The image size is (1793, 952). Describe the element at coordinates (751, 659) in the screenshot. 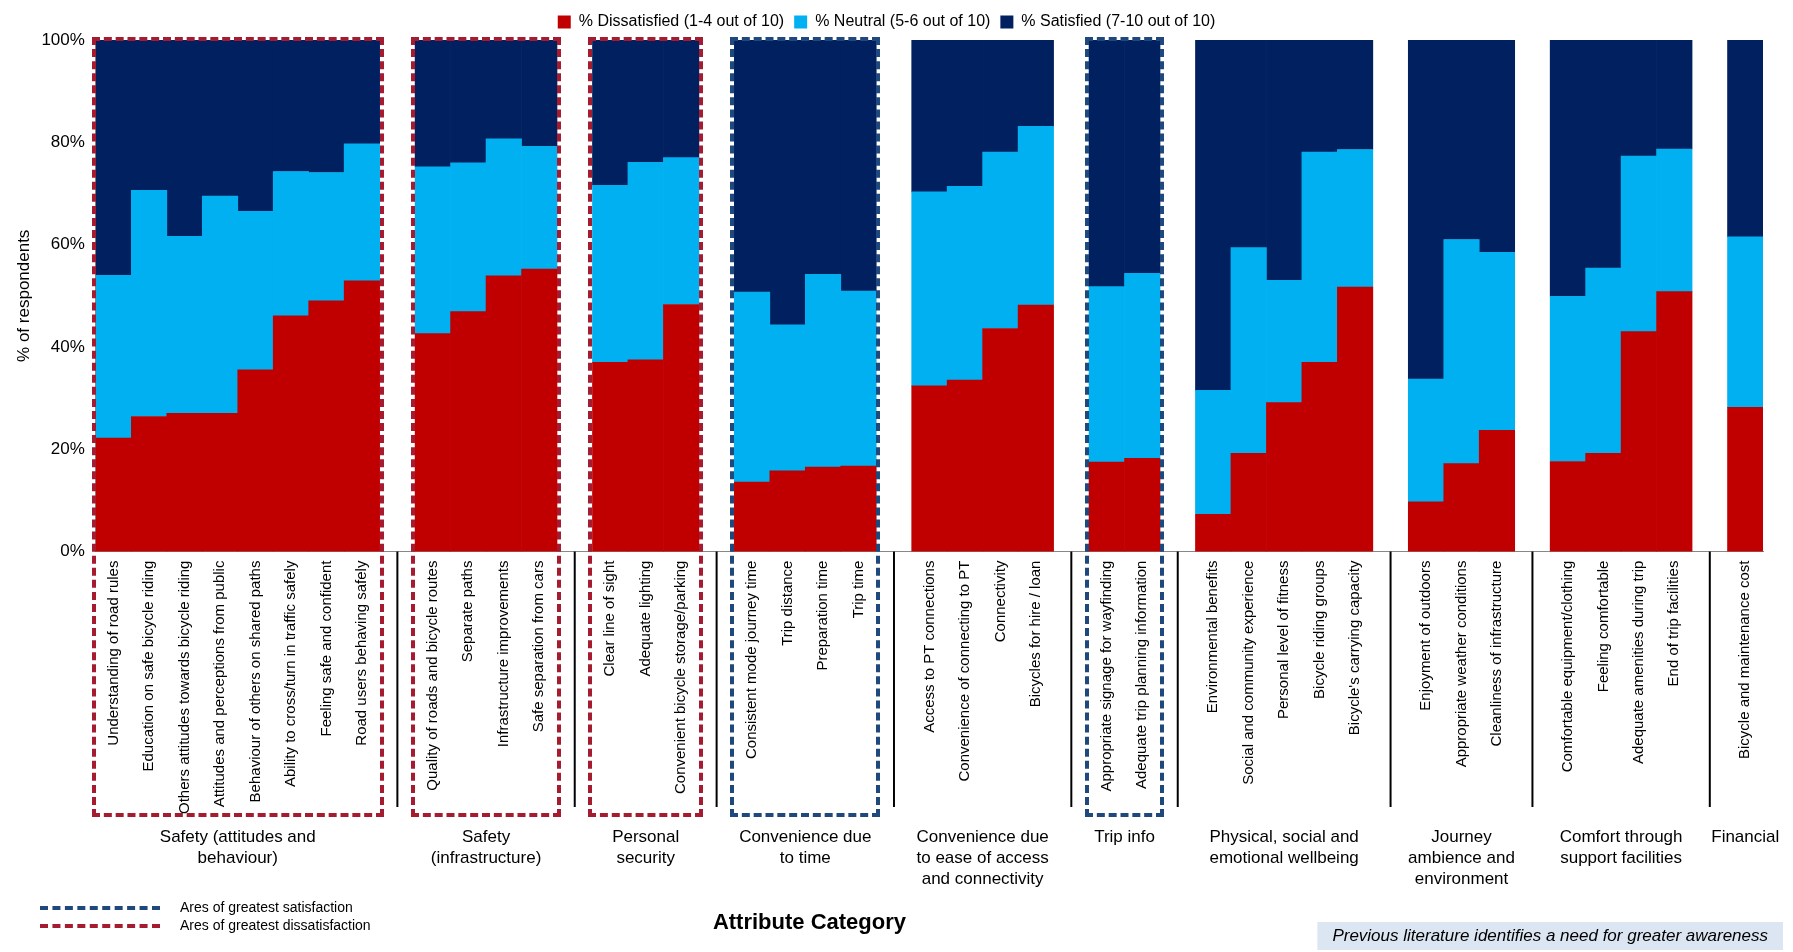

I see `x-tick-label: Consistent mode journey time` at that location.